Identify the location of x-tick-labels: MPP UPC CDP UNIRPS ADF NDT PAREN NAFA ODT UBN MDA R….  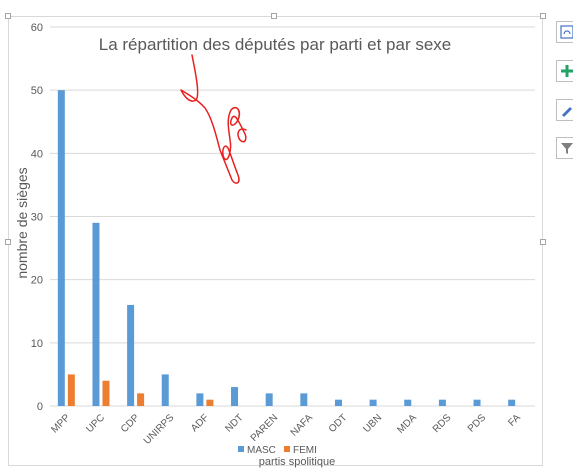
(286, 429).